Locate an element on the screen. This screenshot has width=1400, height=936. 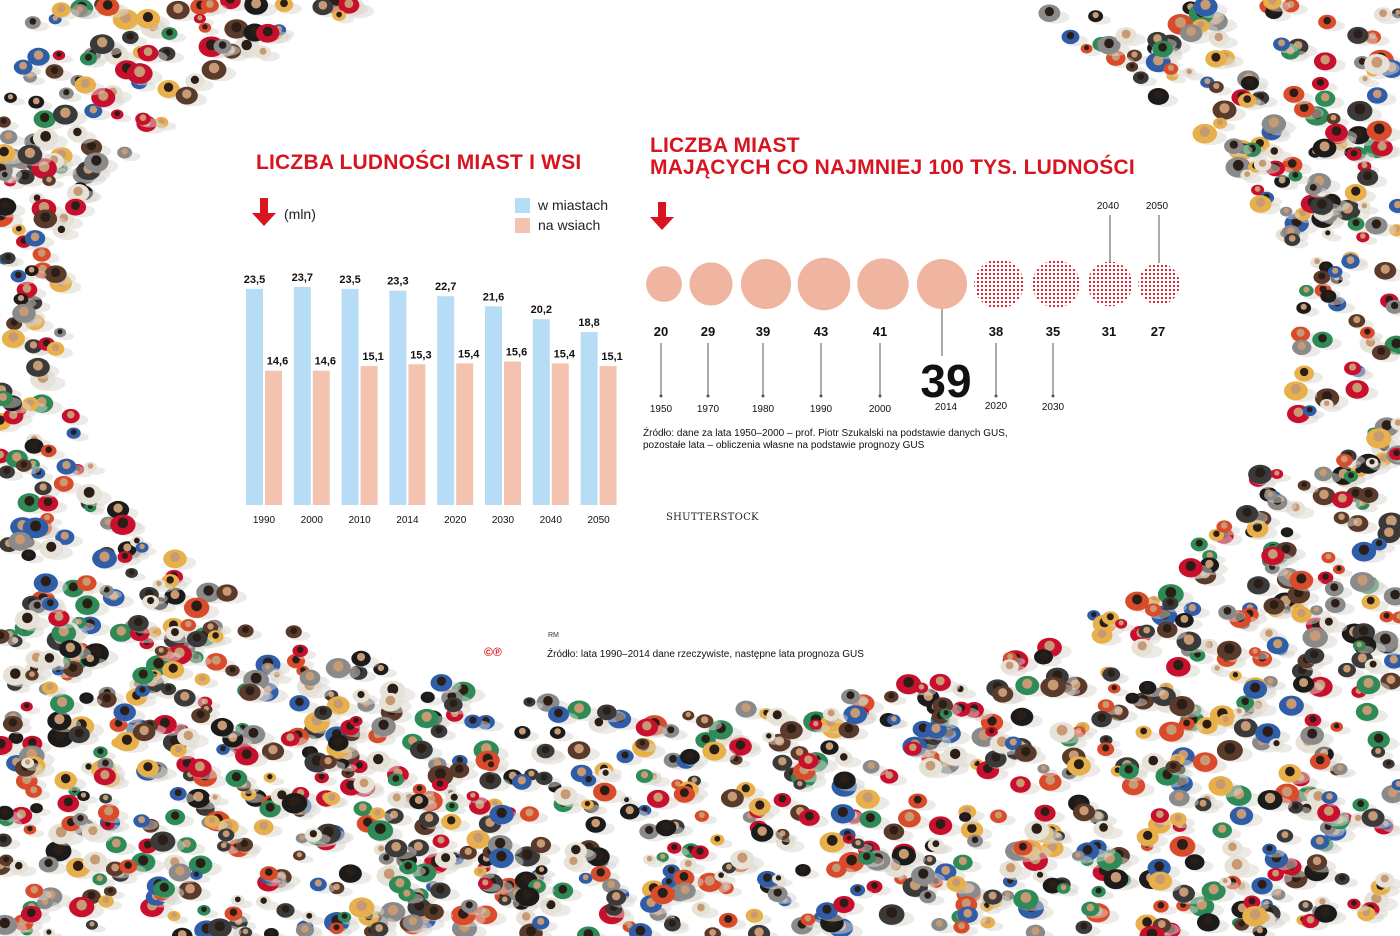
leader-dot-1970 is located at coordinates (708, 396).